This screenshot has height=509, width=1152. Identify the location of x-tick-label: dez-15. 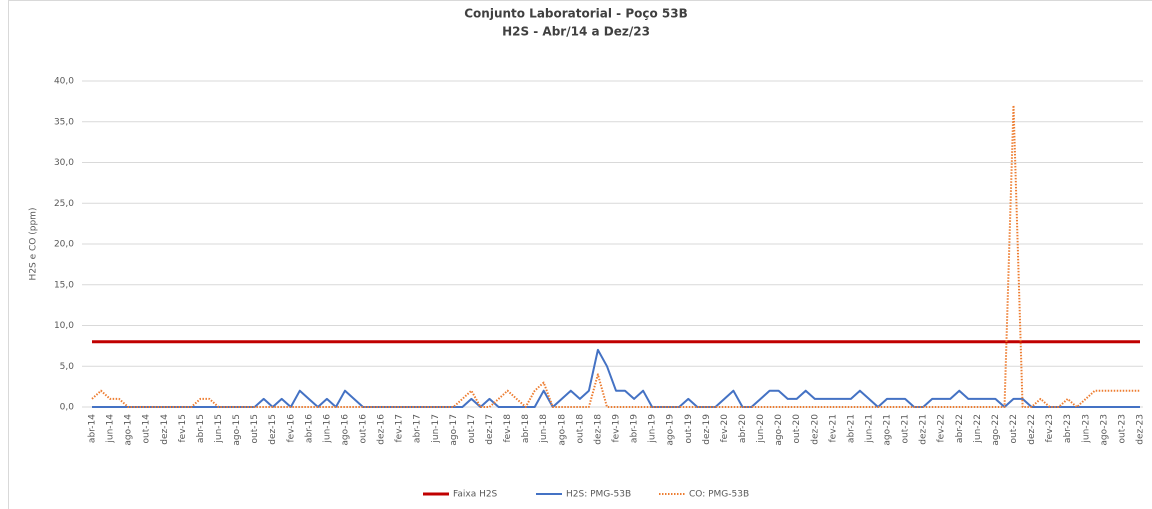
(273, 429).